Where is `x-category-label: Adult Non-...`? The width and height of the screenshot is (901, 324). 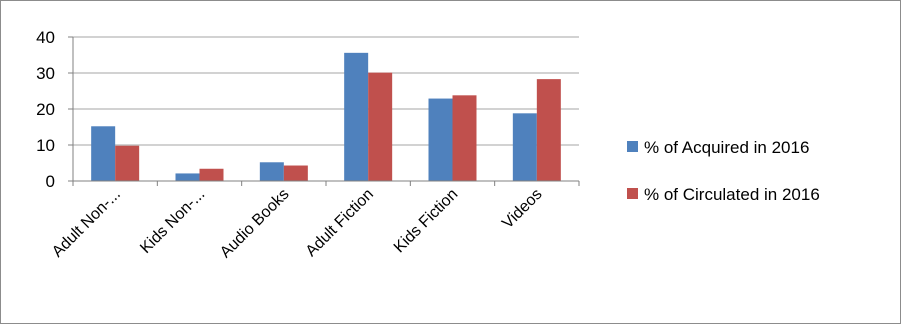
x-category-label: Adult Non-... is located at coordinates (86, 223).